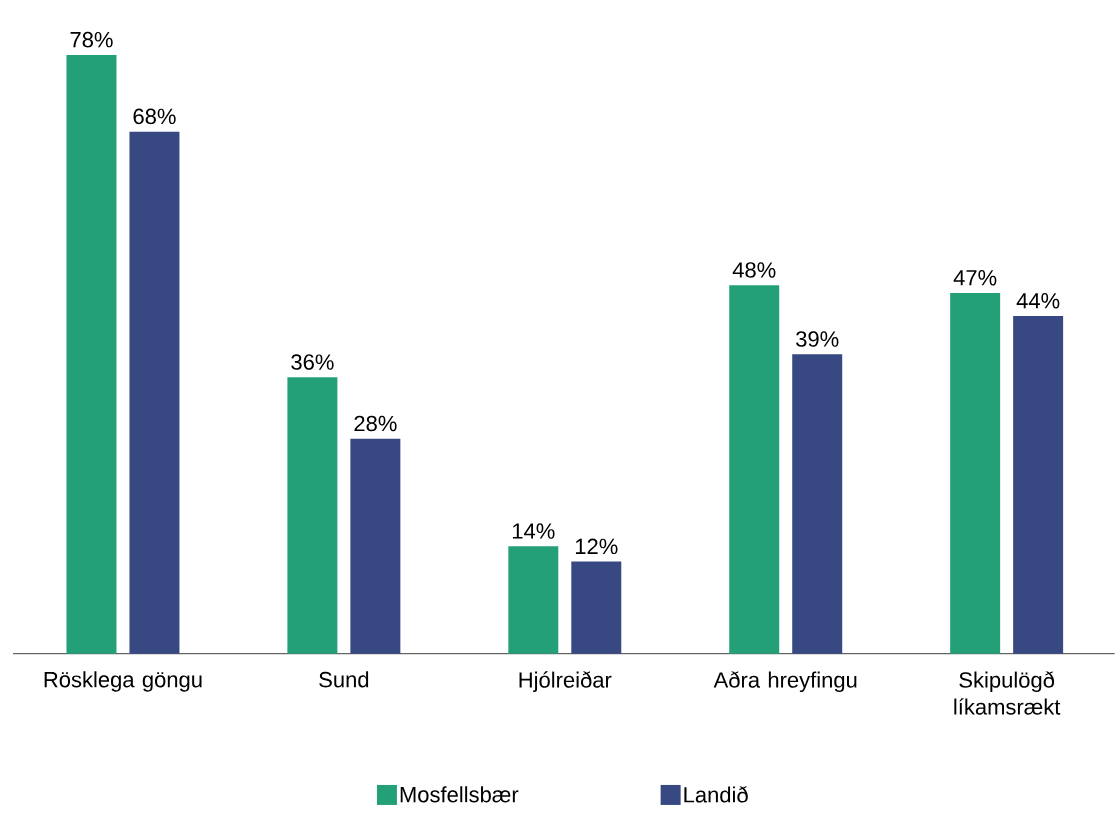  What do you see at coordinates (1007, 693) in the screenshot?
I see `x-tick-label: Skipulögð líkamsrækt` at bounding box center [1007, 693].